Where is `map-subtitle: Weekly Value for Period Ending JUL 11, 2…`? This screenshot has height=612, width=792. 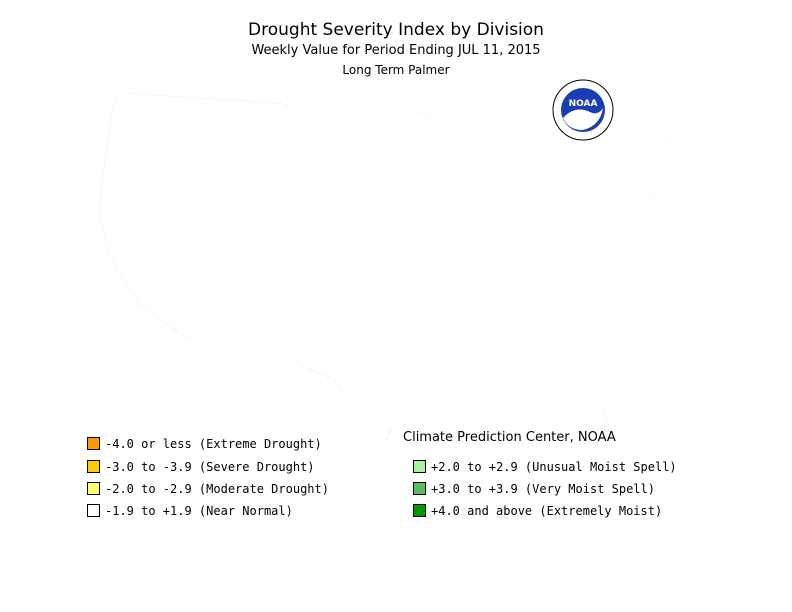
map-subtitle: Weekly Value for Period Ending JUL 11, 2… is located at coordinates (396, 50).